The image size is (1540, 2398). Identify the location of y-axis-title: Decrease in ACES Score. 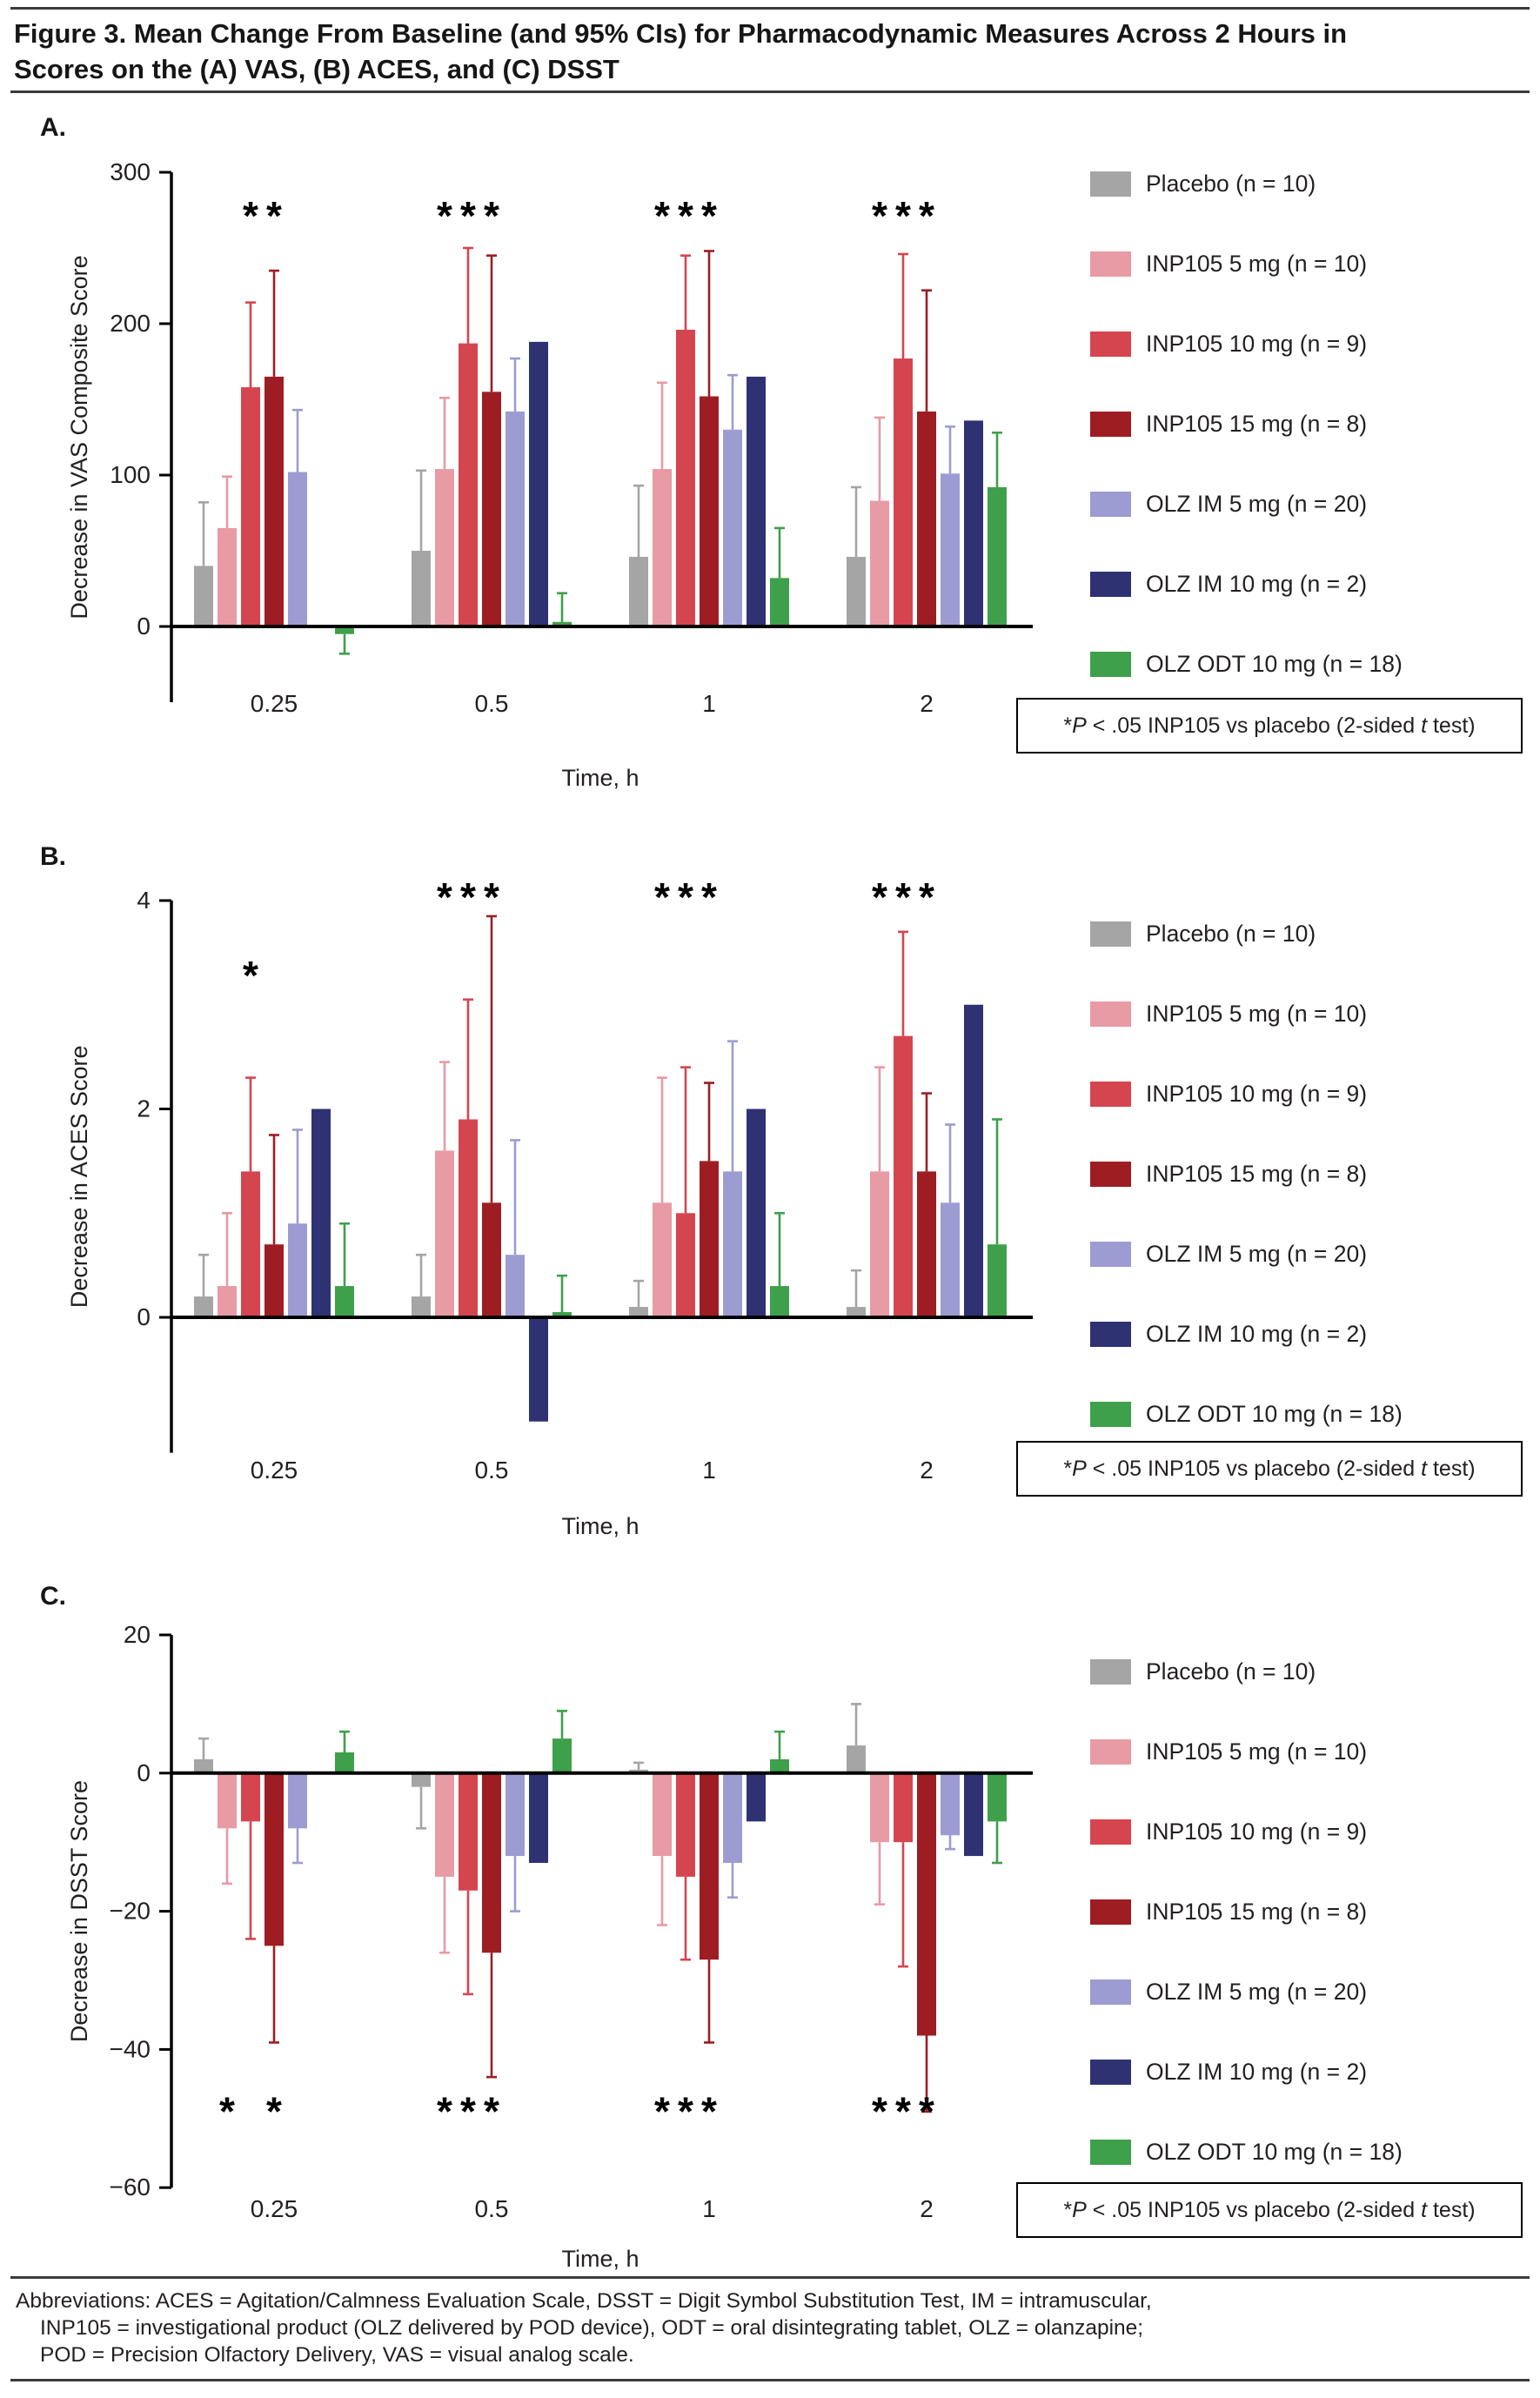
(79, 1177).